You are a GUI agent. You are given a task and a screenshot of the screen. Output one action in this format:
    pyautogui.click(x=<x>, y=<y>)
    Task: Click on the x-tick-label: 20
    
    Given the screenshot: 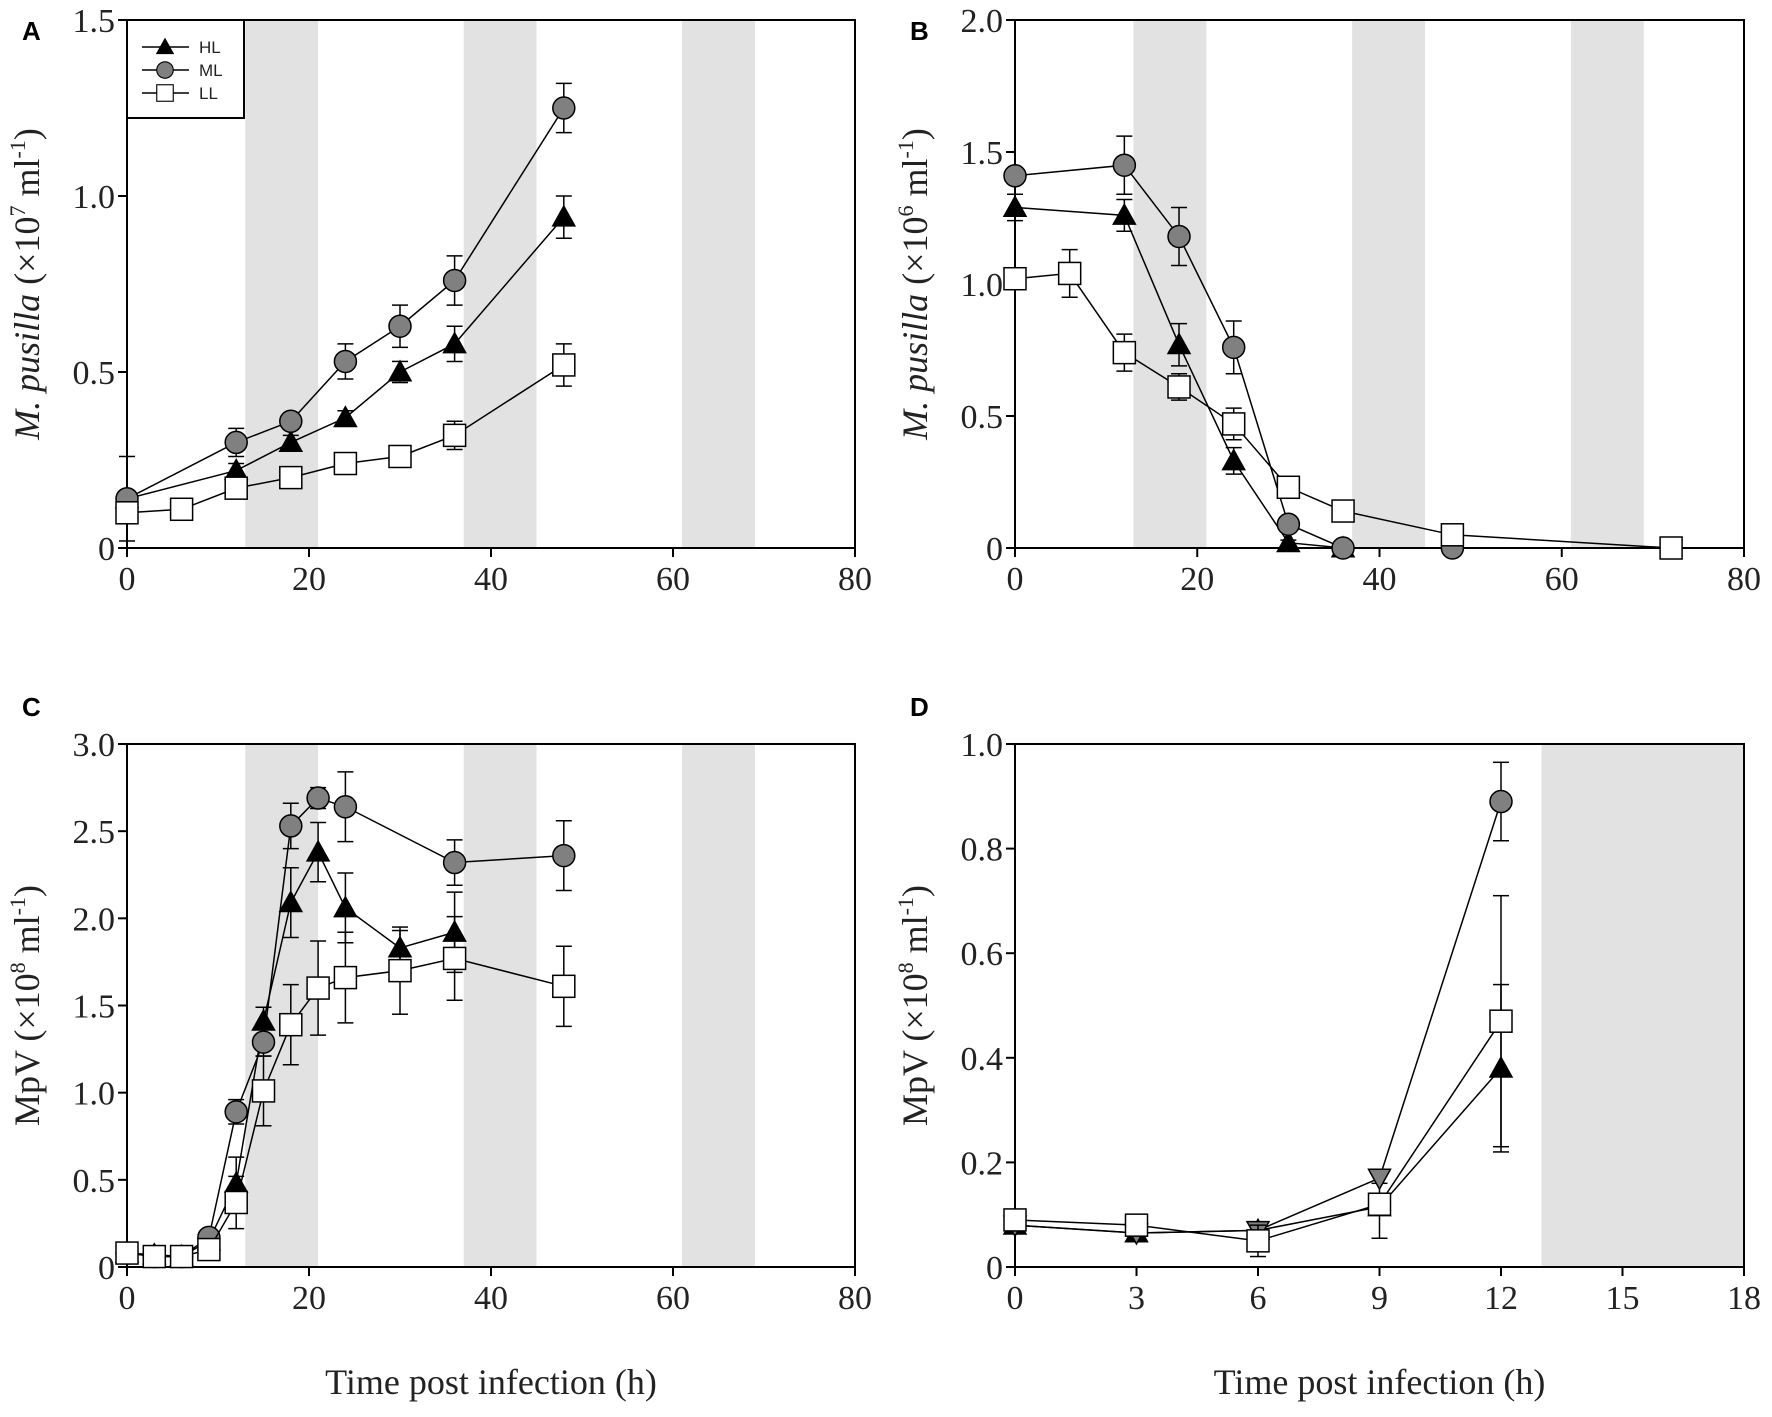 What is the action you would take?
    pyautogui.click(x=1197, y=579)
    